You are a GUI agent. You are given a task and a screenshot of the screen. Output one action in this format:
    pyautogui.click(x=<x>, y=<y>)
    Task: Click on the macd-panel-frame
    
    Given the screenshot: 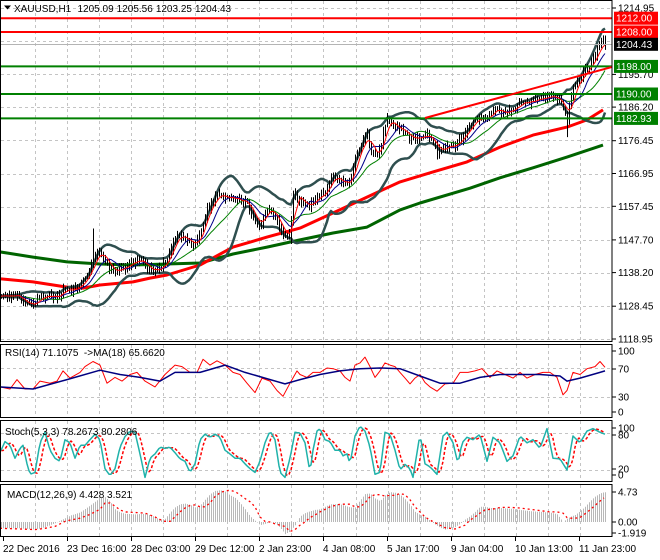 What is the action you would take?
    pyautogui.click(x=306, y=510)
    